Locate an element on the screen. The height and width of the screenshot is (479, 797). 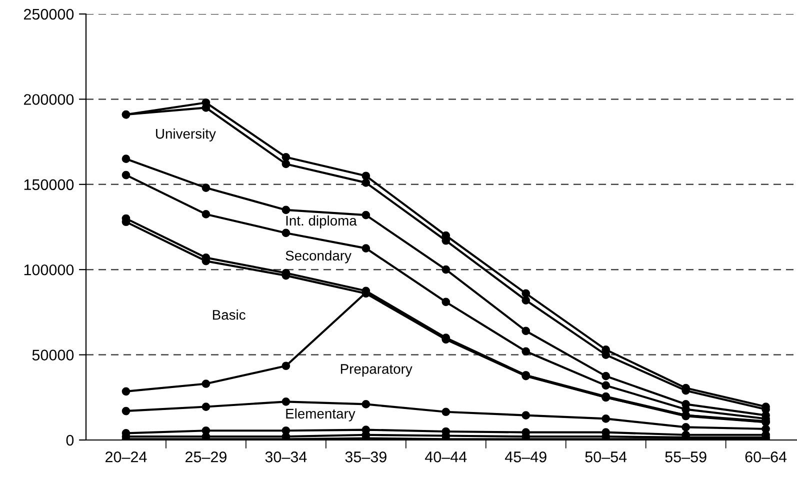
annotation: Elementary is located at coordinates (321, 415).